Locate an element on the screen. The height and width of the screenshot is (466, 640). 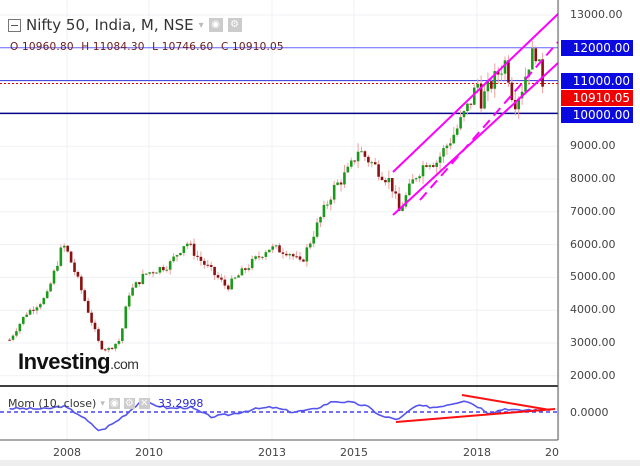
high-value: H 11084.30 is located at coordinates (113, 47).